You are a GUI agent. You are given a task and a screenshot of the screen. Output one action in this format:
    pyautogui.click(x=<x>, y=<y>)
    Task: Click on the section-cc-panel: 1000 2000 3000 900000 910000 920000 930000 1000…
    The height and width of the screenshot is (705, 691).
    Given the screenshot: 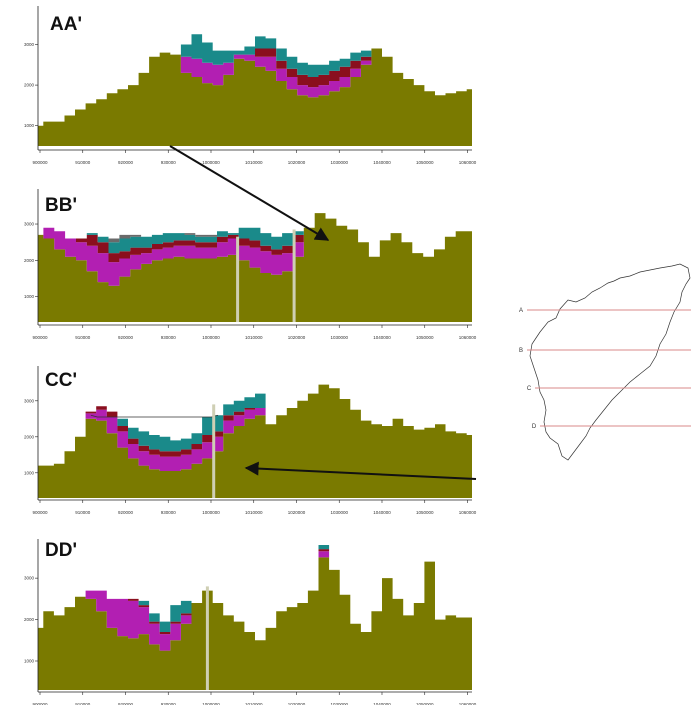 What is the action you would take?
    pyautogui.click(x=250, y=440)
    